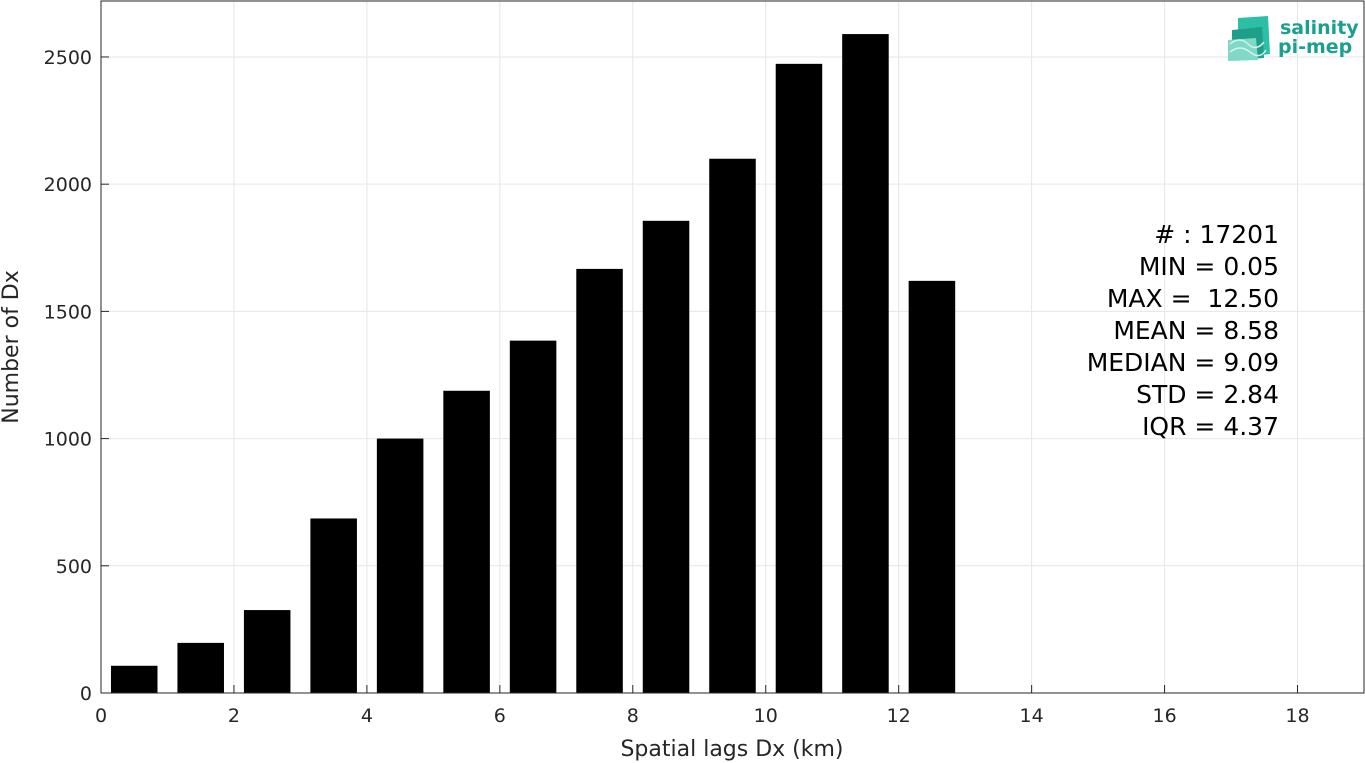 This screenshot has height=763, width=1365. I want to click on salinity-pi-mep-logo: salinity pi-mep, so click(1293, 38).